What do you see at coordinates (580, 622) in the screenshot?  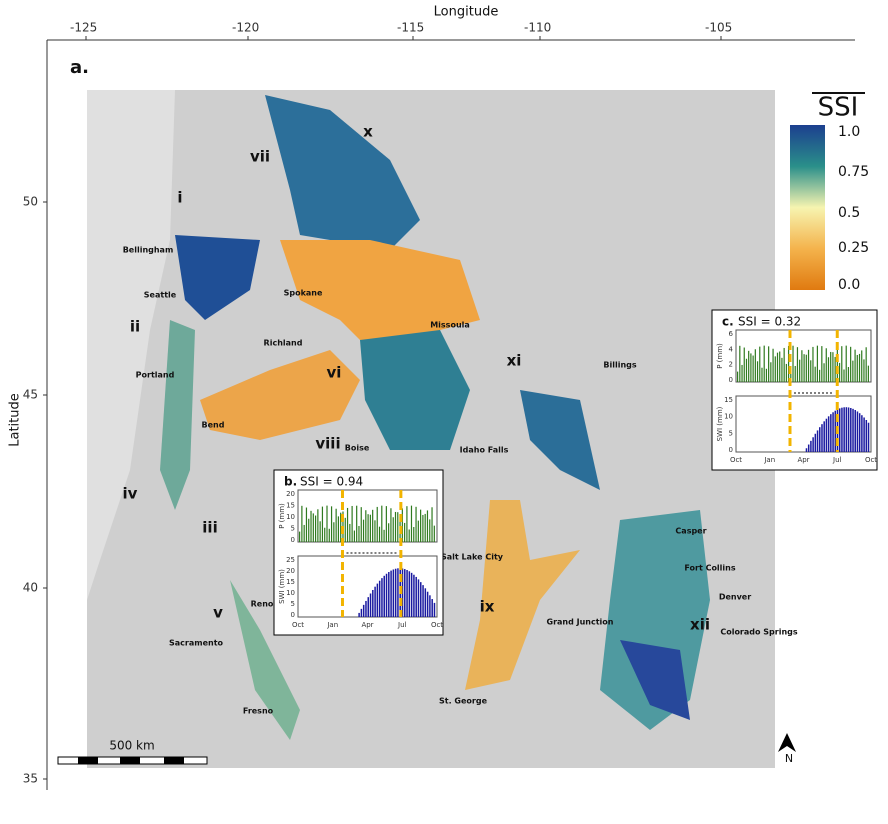 I see `city-label: Grand Junction` at bounding box center [580, 622].